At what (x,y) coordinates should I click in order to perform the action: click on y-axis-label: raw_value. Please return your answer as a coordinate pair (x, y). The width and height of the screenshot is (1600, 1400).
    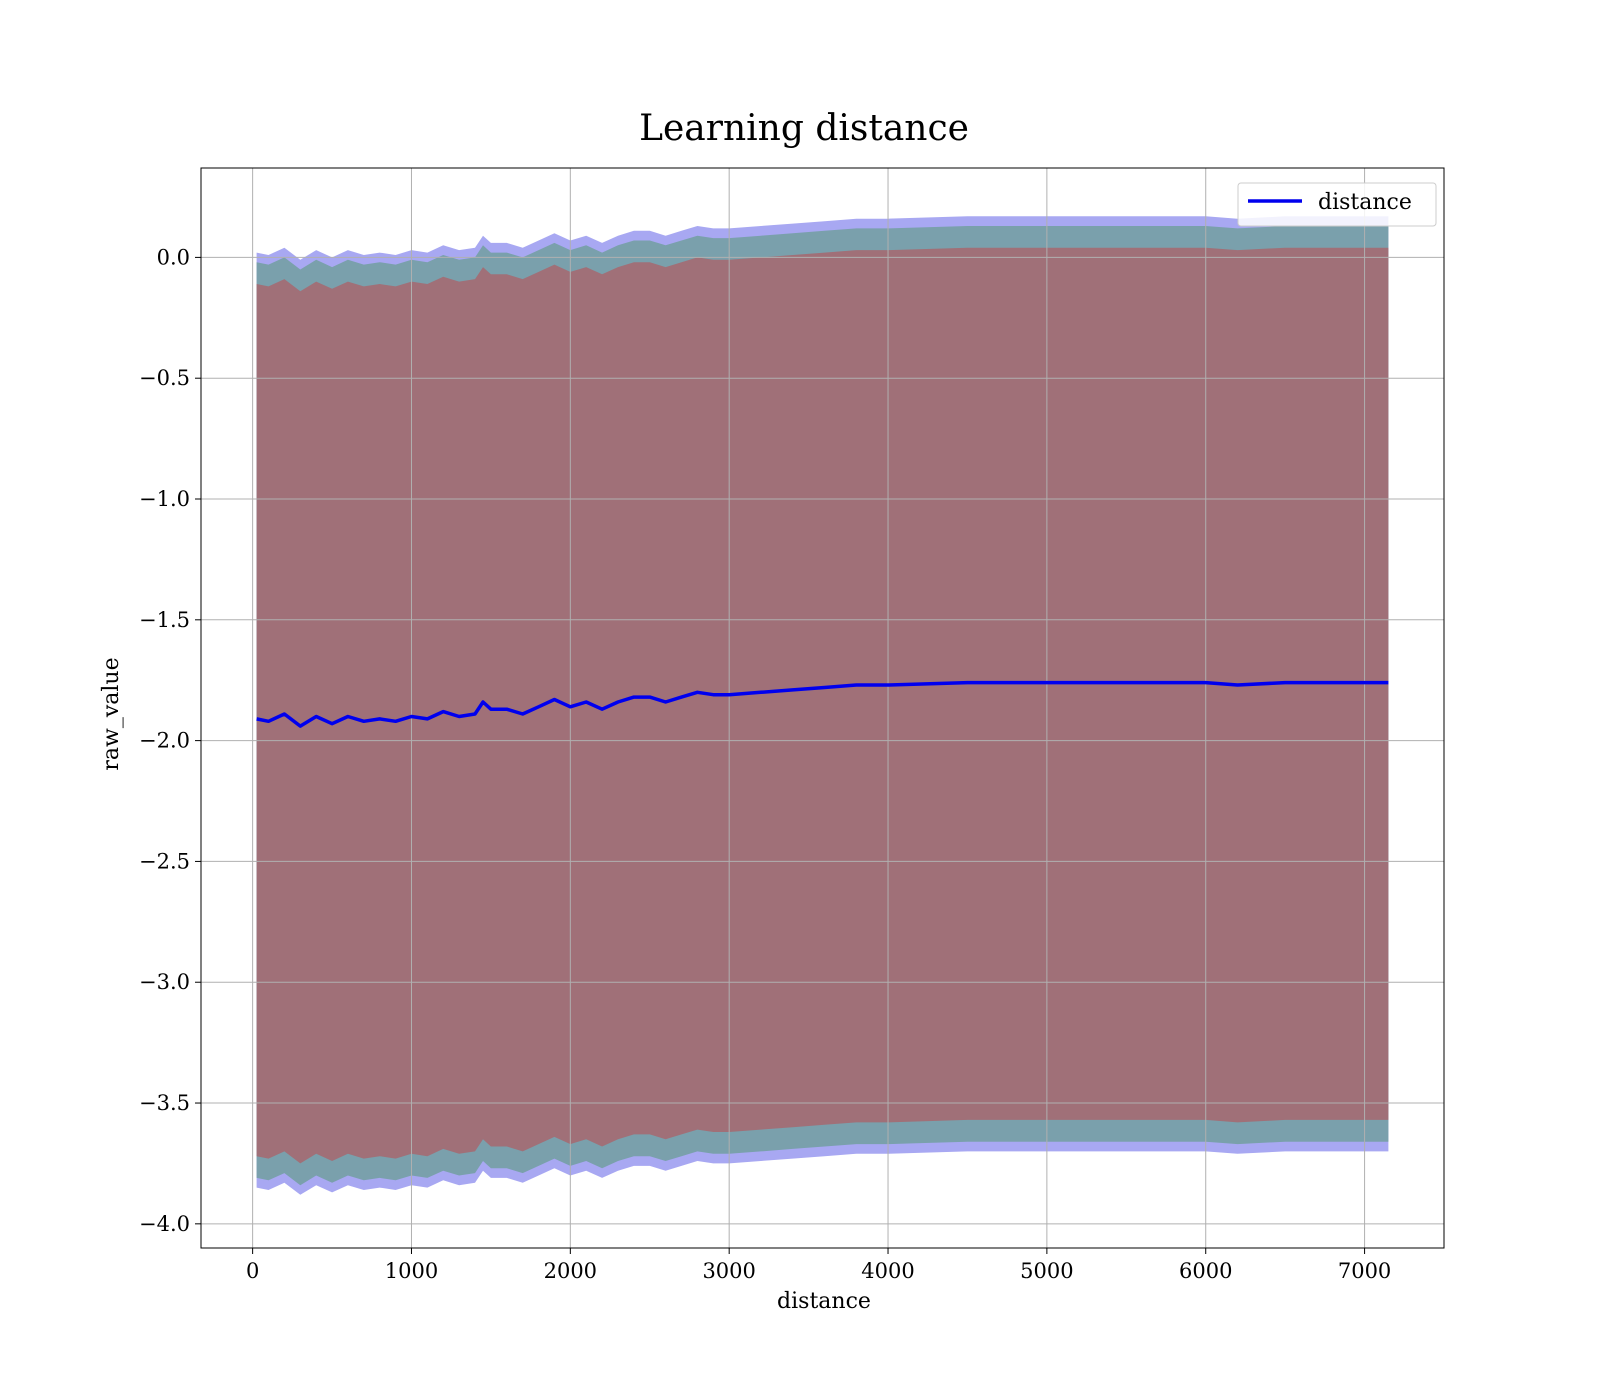
    Looking at the image, I should click on (111, 713).